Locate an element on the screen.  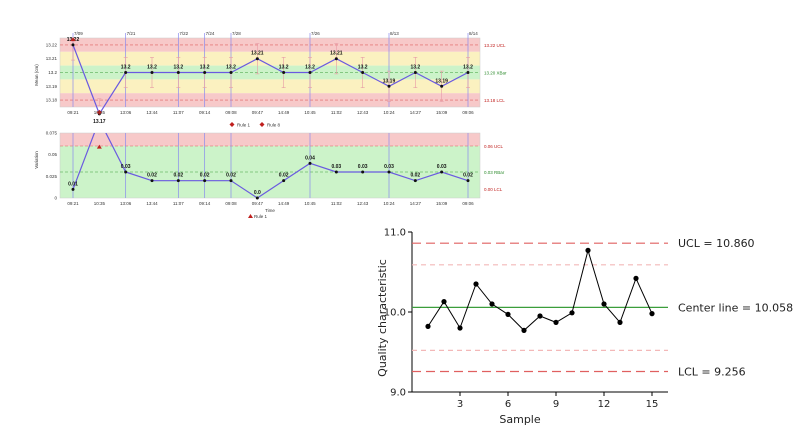
mean-xtick-label: 09:14 is located at coordinates (205, 112).